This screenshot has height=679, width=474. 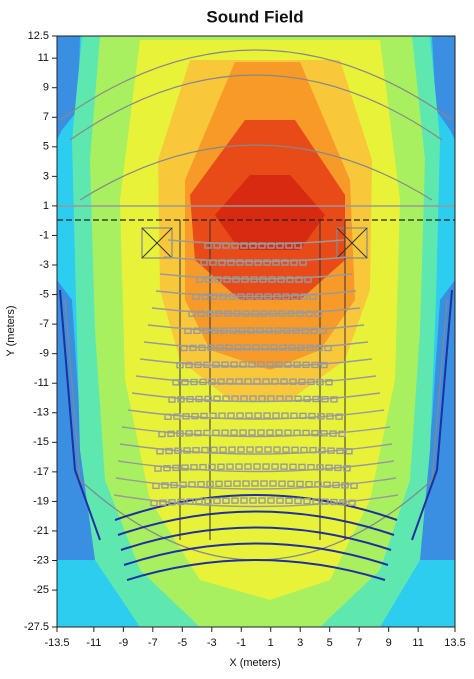 I want to click on y-tick-label: -5, so click(x=44, y=294).